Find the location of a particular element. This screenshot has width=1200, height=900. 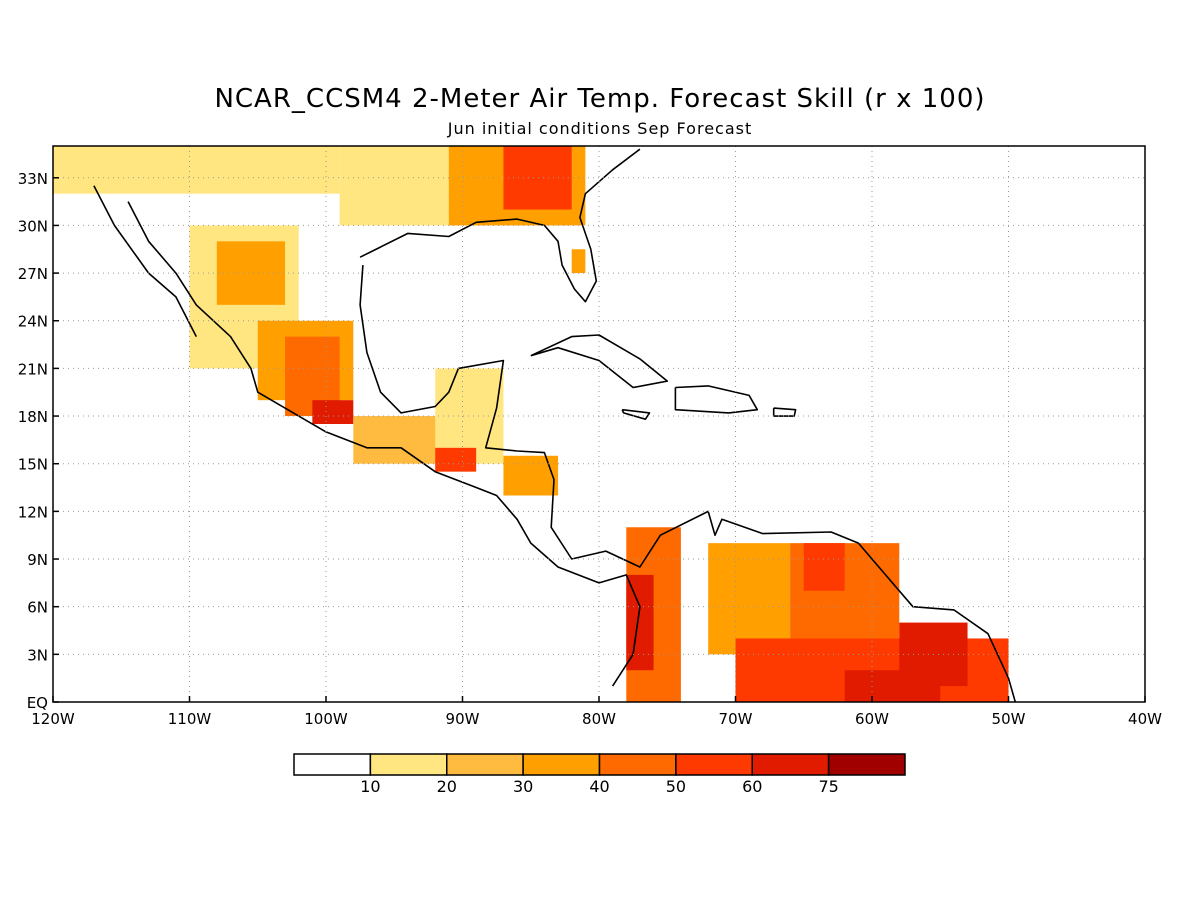

lat-tick-label: 24N is located at coordinates (33, 322).